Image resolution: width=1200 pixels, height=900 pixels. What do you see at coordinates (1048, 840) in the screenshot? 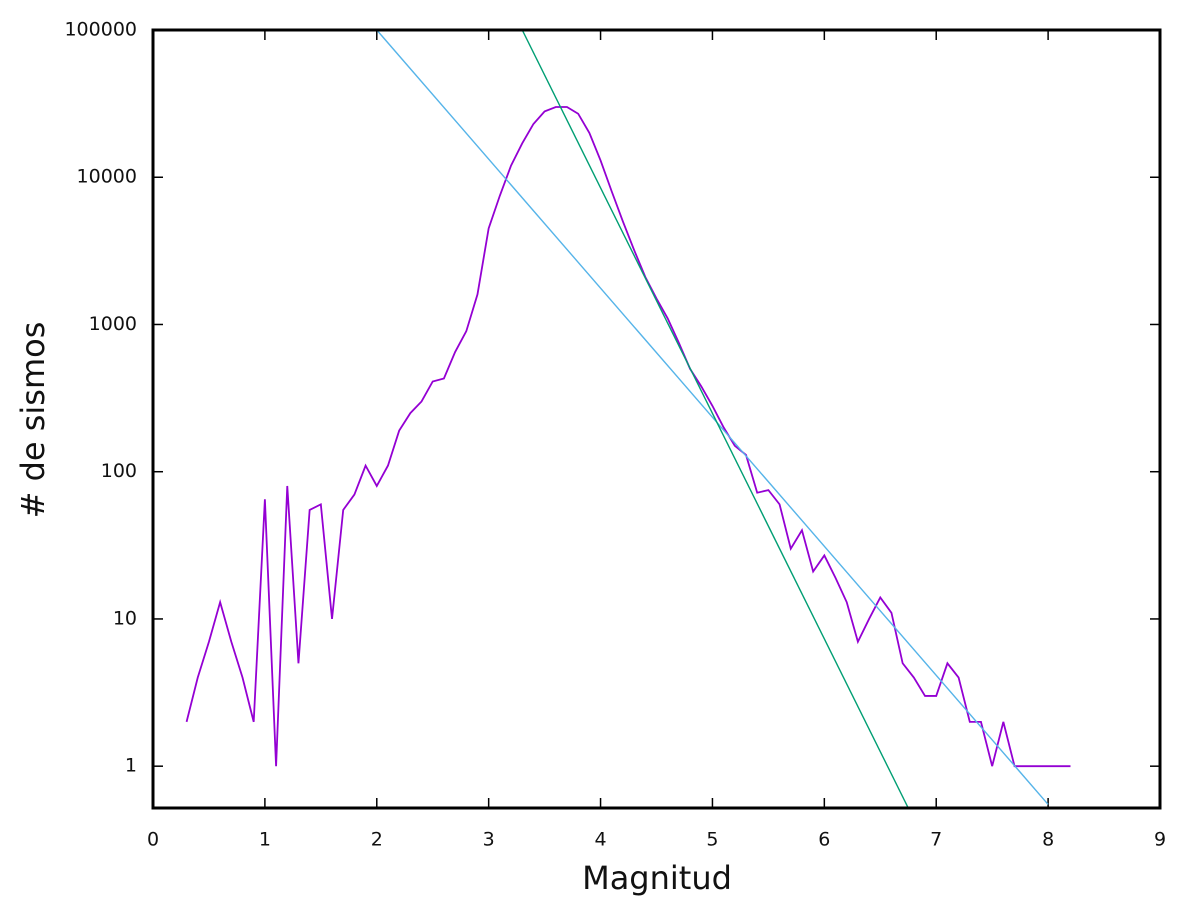
I see `x-tick-label: 8` at bounding box center [1048, 840].